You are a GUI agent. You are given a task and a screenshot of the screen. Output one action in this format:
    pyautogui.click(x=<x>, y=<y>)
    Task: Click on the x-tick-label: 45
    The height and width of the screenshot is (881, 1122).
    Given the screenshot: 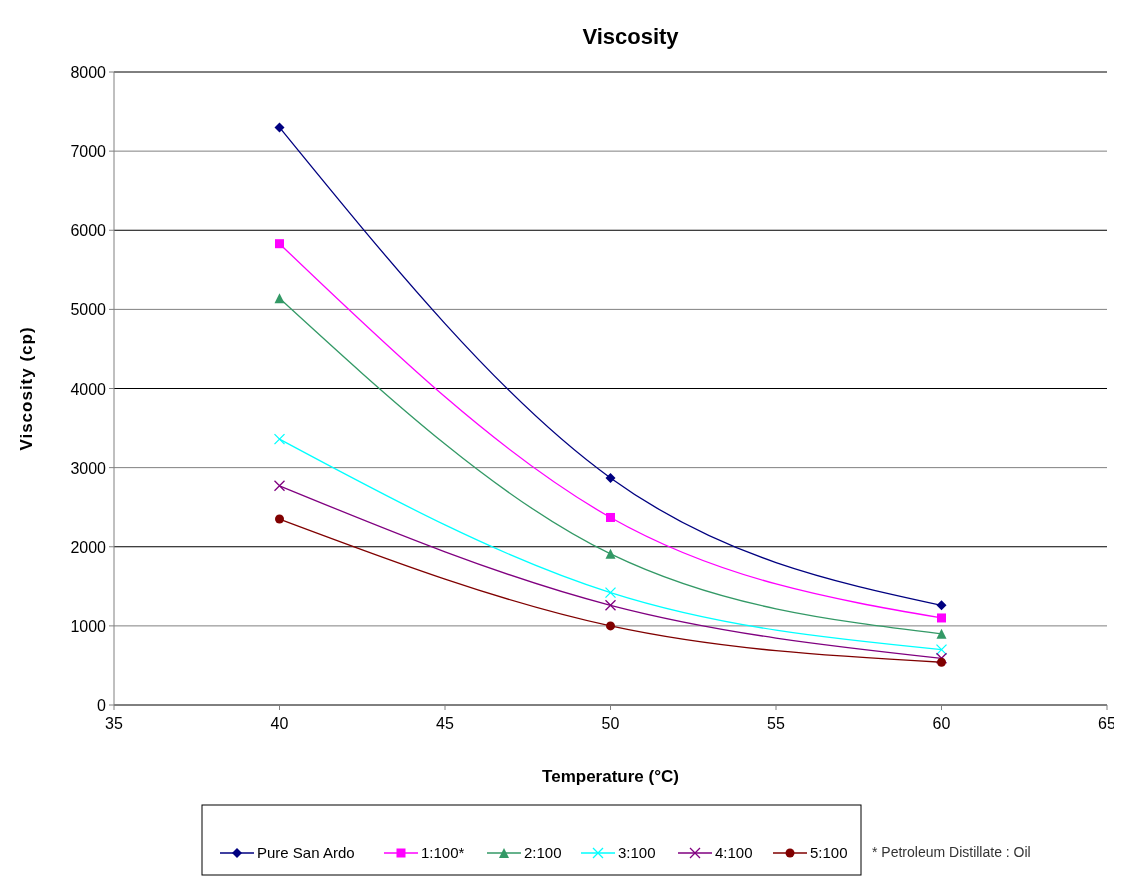 What is the action you would take?
    pyautogui.click(x=445, y=723)
    